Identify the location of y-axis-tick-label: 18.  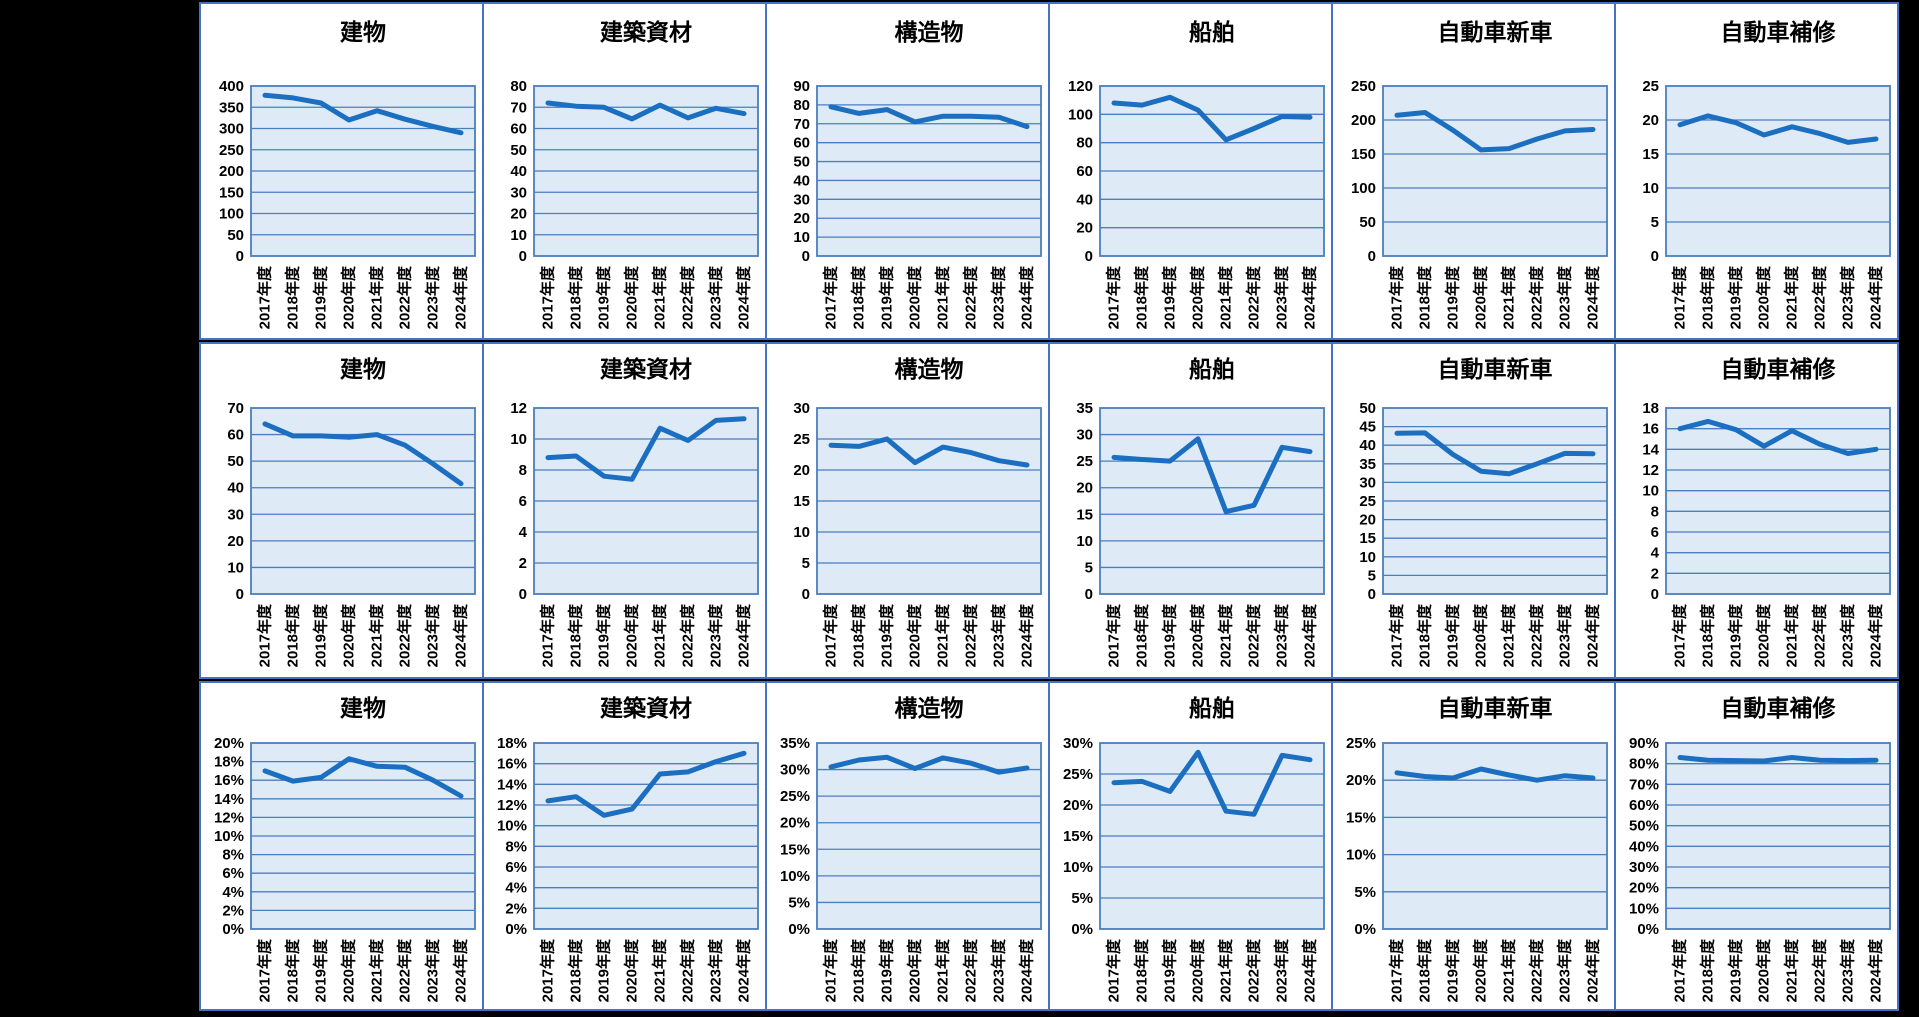
(1650, 408).